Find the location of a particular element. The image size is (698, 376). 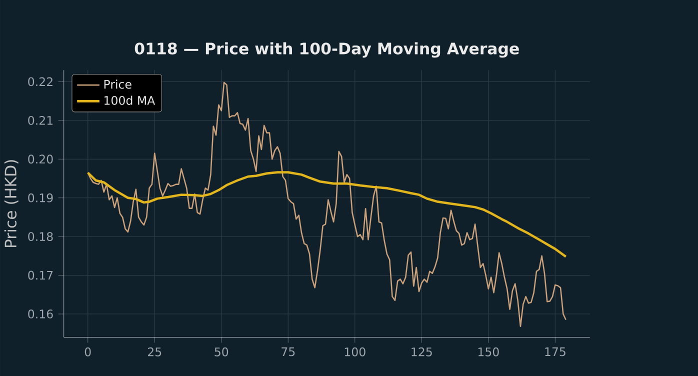

x-tick-label: 175 is located at coordinates (555, 351).